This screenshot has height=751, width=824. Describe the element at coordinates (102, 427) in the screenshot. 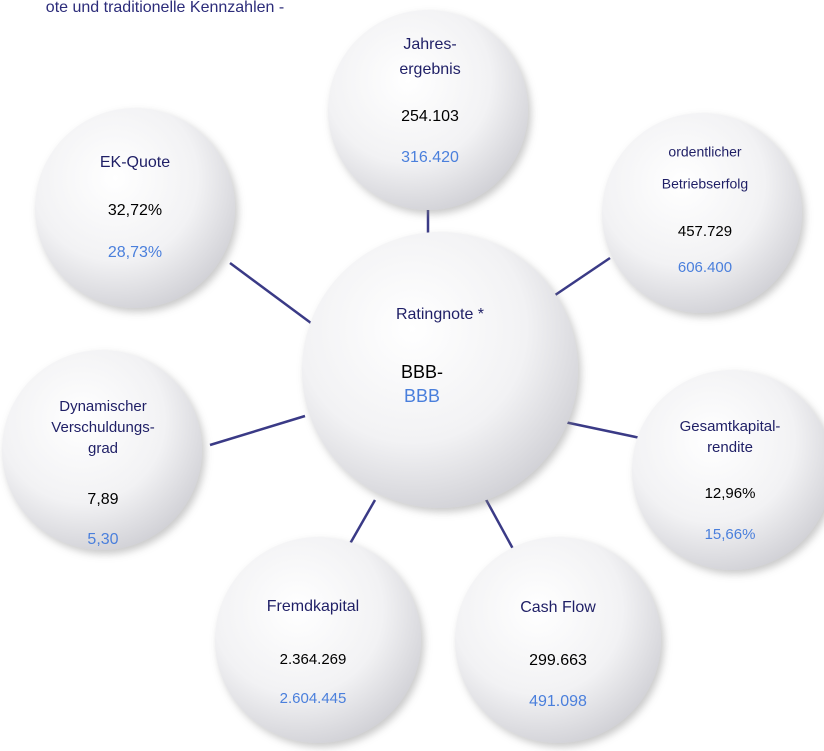

I see `node-label: Verschuldungs-` at that location.